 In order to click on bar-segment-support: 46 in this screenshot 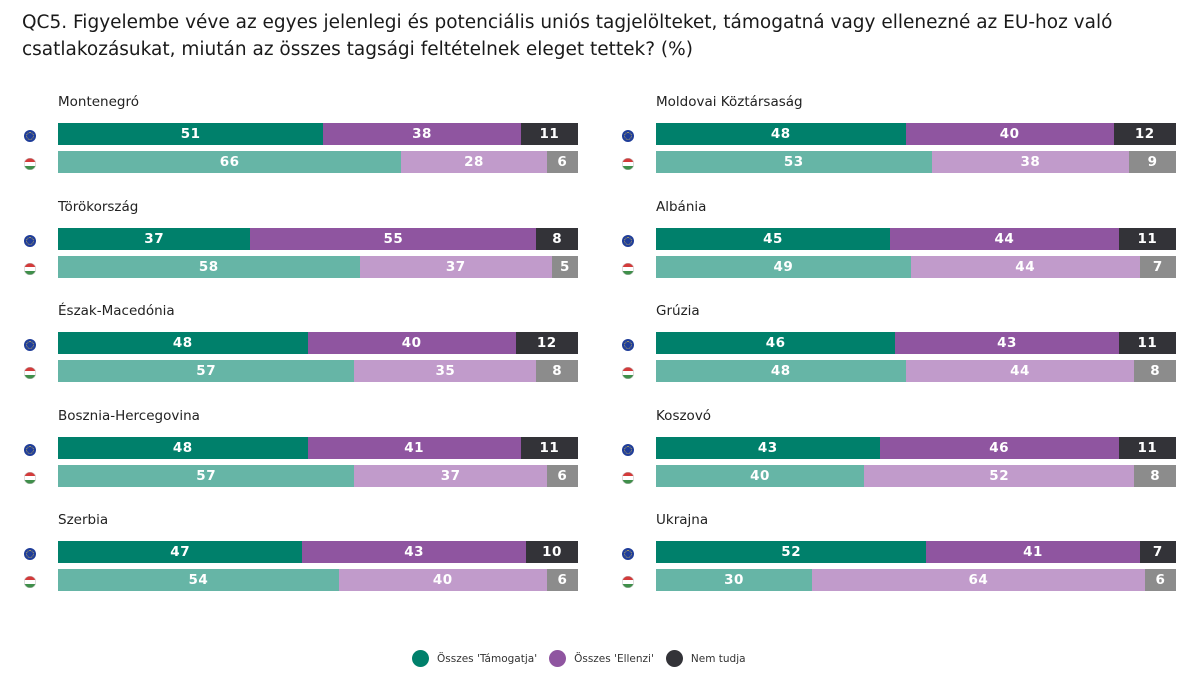, I will do `click(776, 343)`.